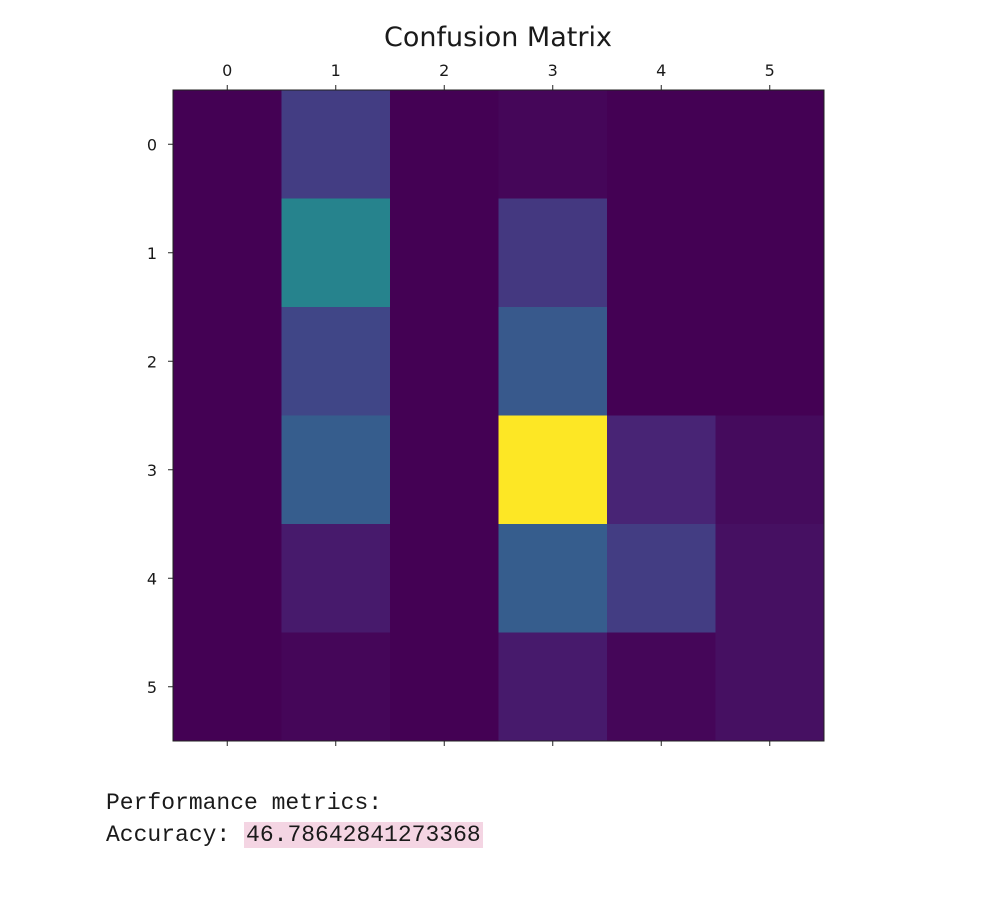 This screenshot has width=998, height=910. What do you see at coordinates (336, 361) in the screenshot?
I see `heatmap-cell-r2-c1` at bounding box center [336, 361].